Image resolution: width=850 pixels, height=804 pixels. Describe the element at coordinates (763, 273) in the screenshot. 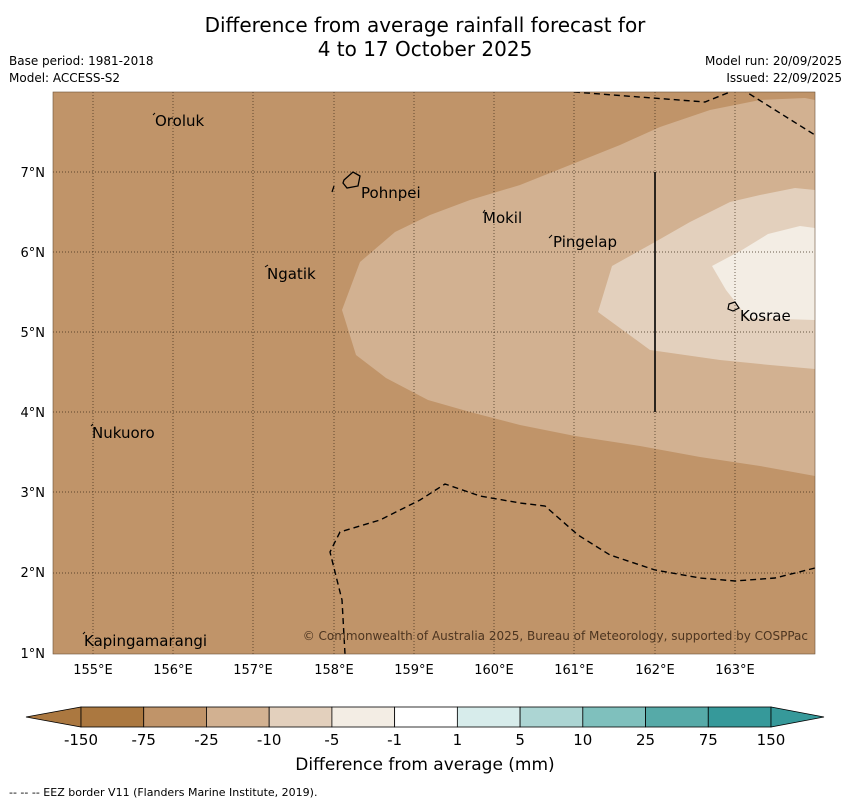

I see `near-average-region` at that location.